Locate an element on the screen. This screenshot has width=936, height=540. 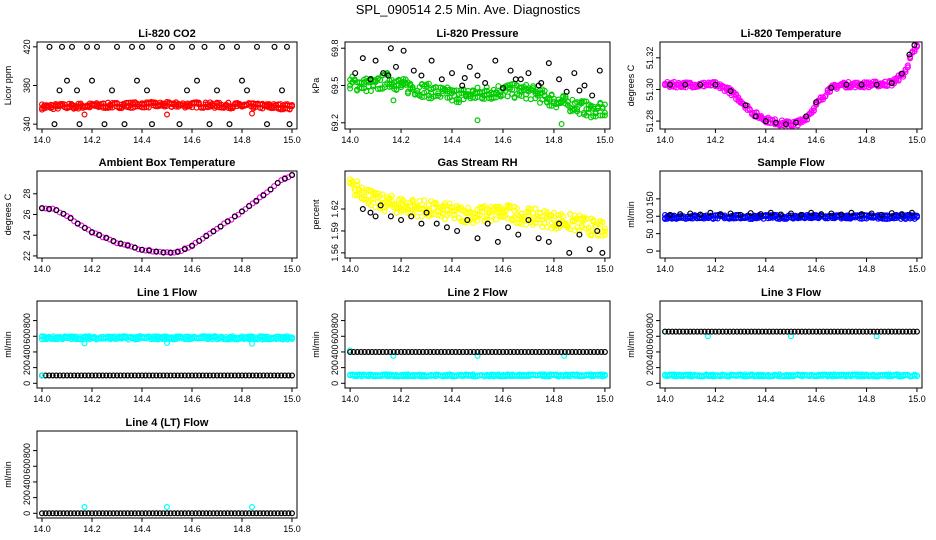
y-tick-label: 400 is located at coordinates (650, 351).